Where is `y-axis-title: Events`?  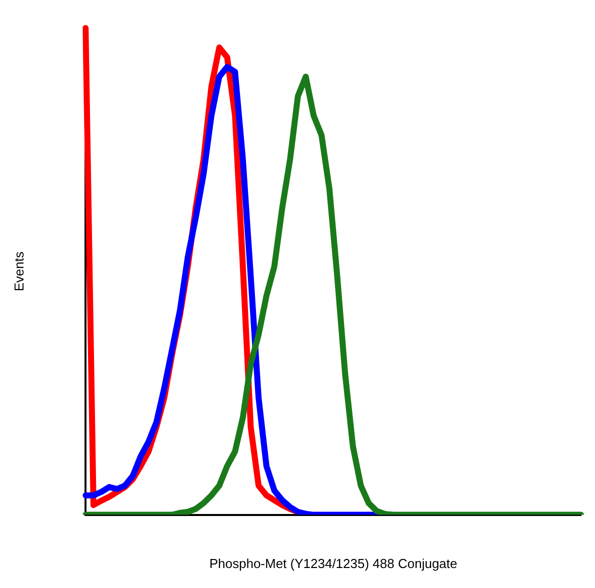
y-axis-title: Events is located at coordinates (18, 271).